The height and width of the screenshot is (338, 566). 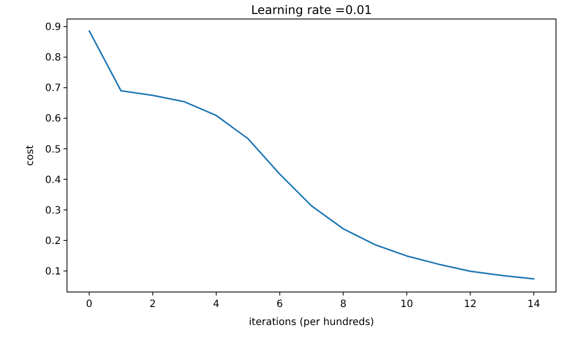 I want to click on y-tick-label: 0.5, so click(x=53, y=150).